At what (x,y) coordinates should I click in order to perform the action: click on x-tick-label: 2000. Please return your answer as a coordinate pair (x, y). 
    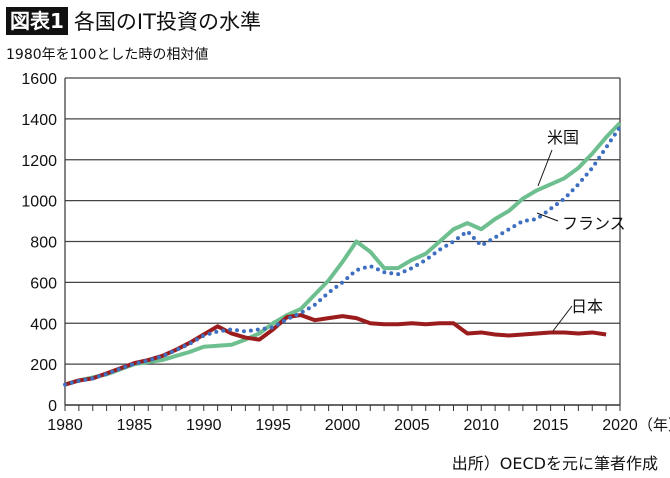
    Looking at the image, I should click on (343, 425).